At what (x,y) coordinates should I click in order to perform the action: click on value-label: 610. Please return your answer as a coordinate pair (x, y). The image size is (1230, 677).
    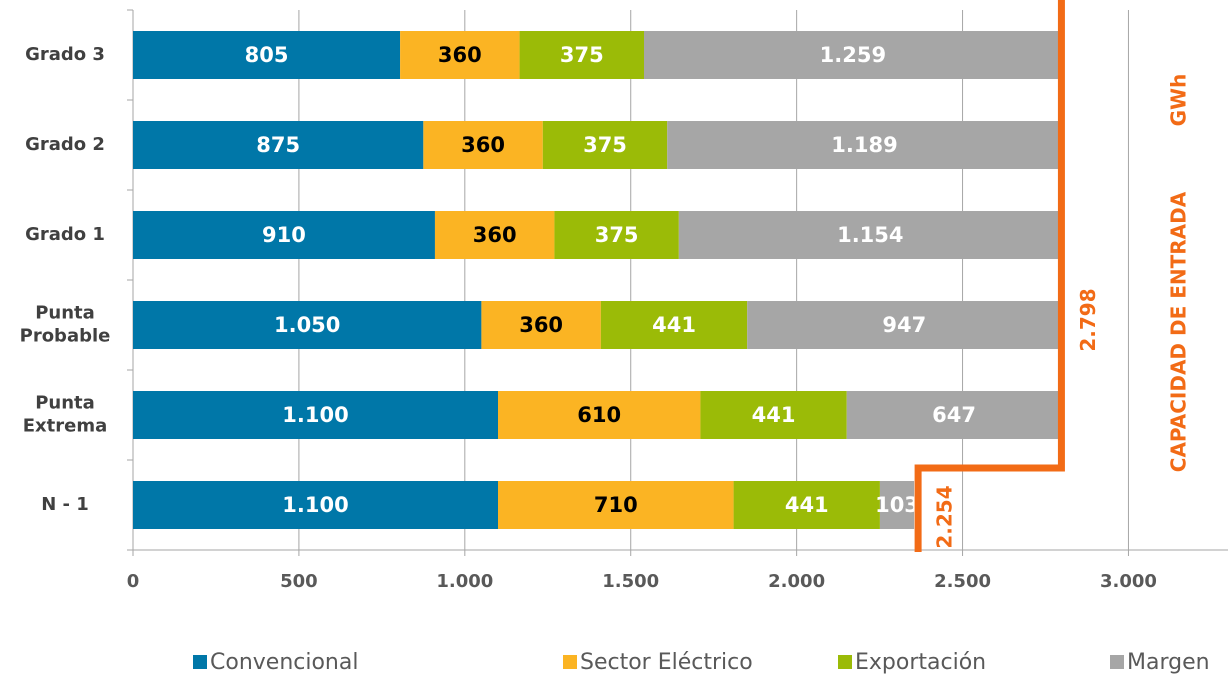
    Looking at the image, I should click on (599, 415).